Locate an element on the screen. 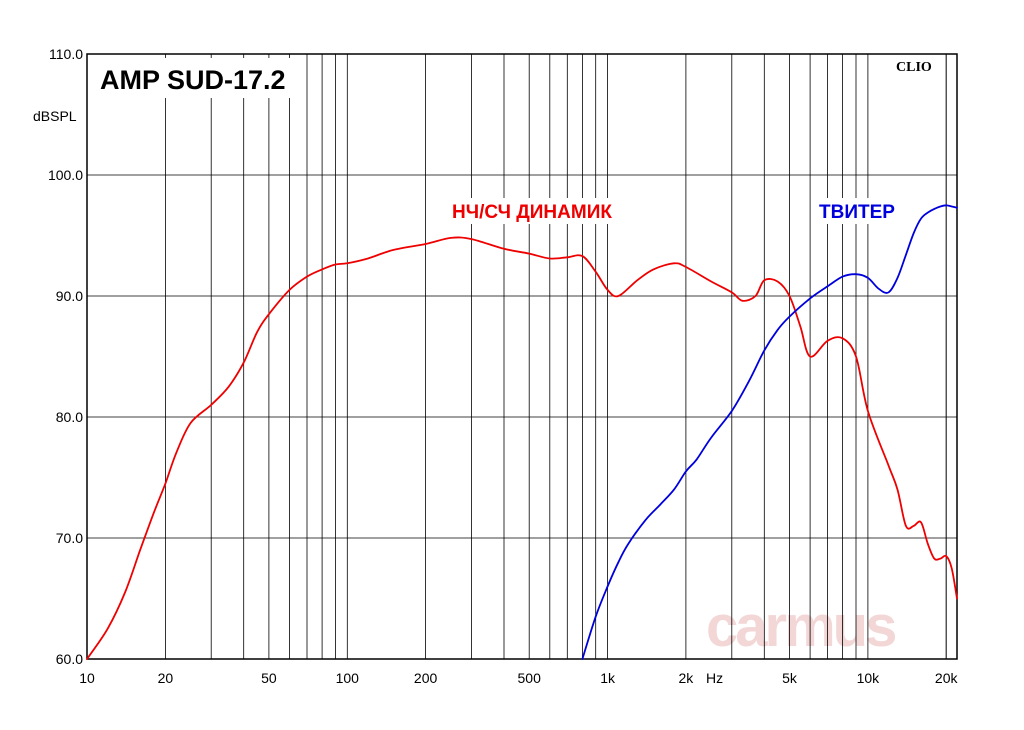  y-tick-label: 100.0 is located at coordinates (65, 175).